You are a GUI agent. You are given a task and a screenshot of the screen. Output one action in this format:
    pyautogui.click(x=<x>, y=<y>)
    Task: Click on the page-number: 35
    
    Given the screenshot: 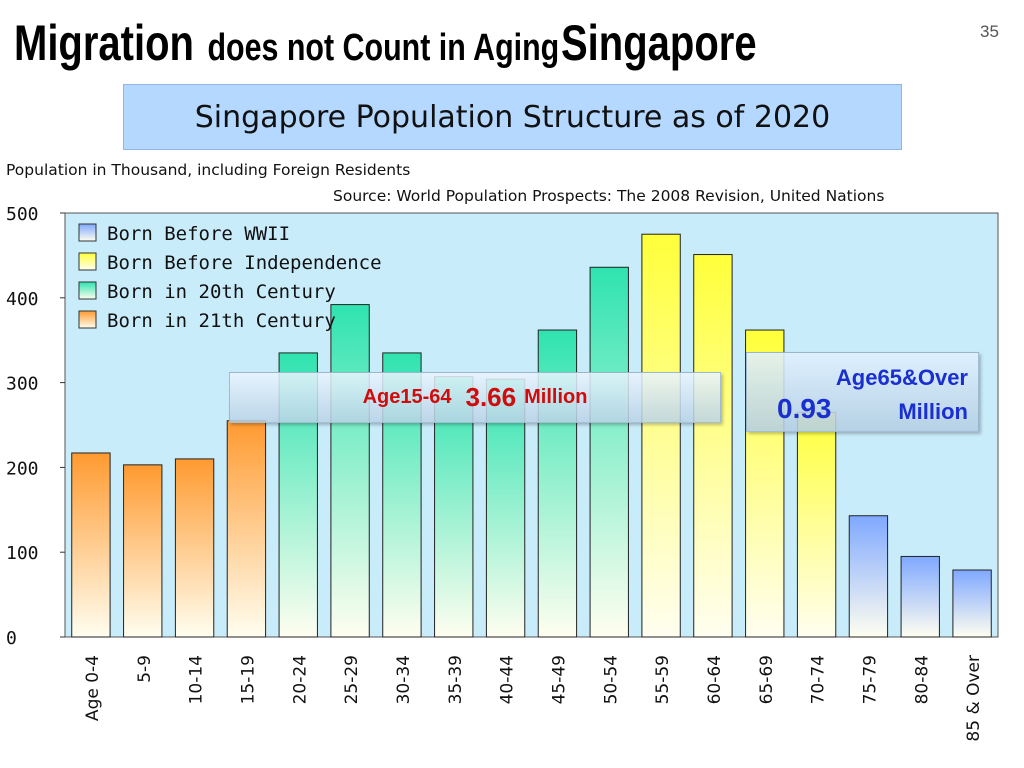 What is the action you would take?
    pyautogui.click(x=989, y=31)
    